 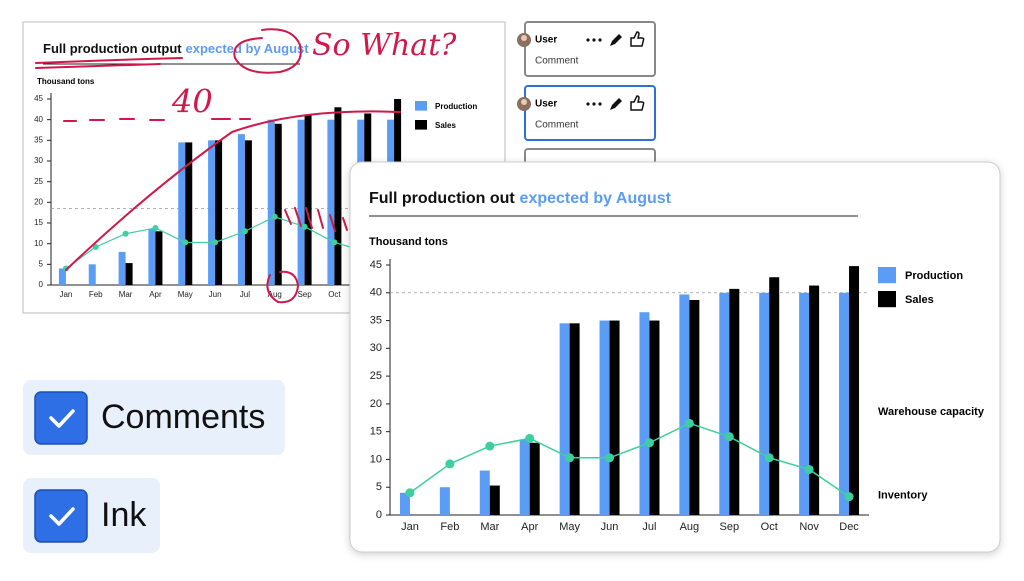 I want to click on y-tick-label: 5, so click(x=41, y=263).